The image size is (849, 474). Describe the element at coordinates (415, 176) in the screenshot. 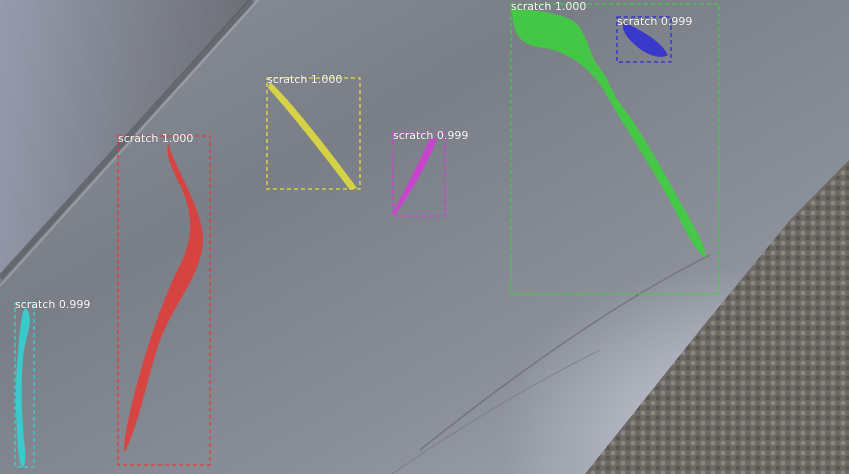

I see `scratch-mask-magenta` at that location.